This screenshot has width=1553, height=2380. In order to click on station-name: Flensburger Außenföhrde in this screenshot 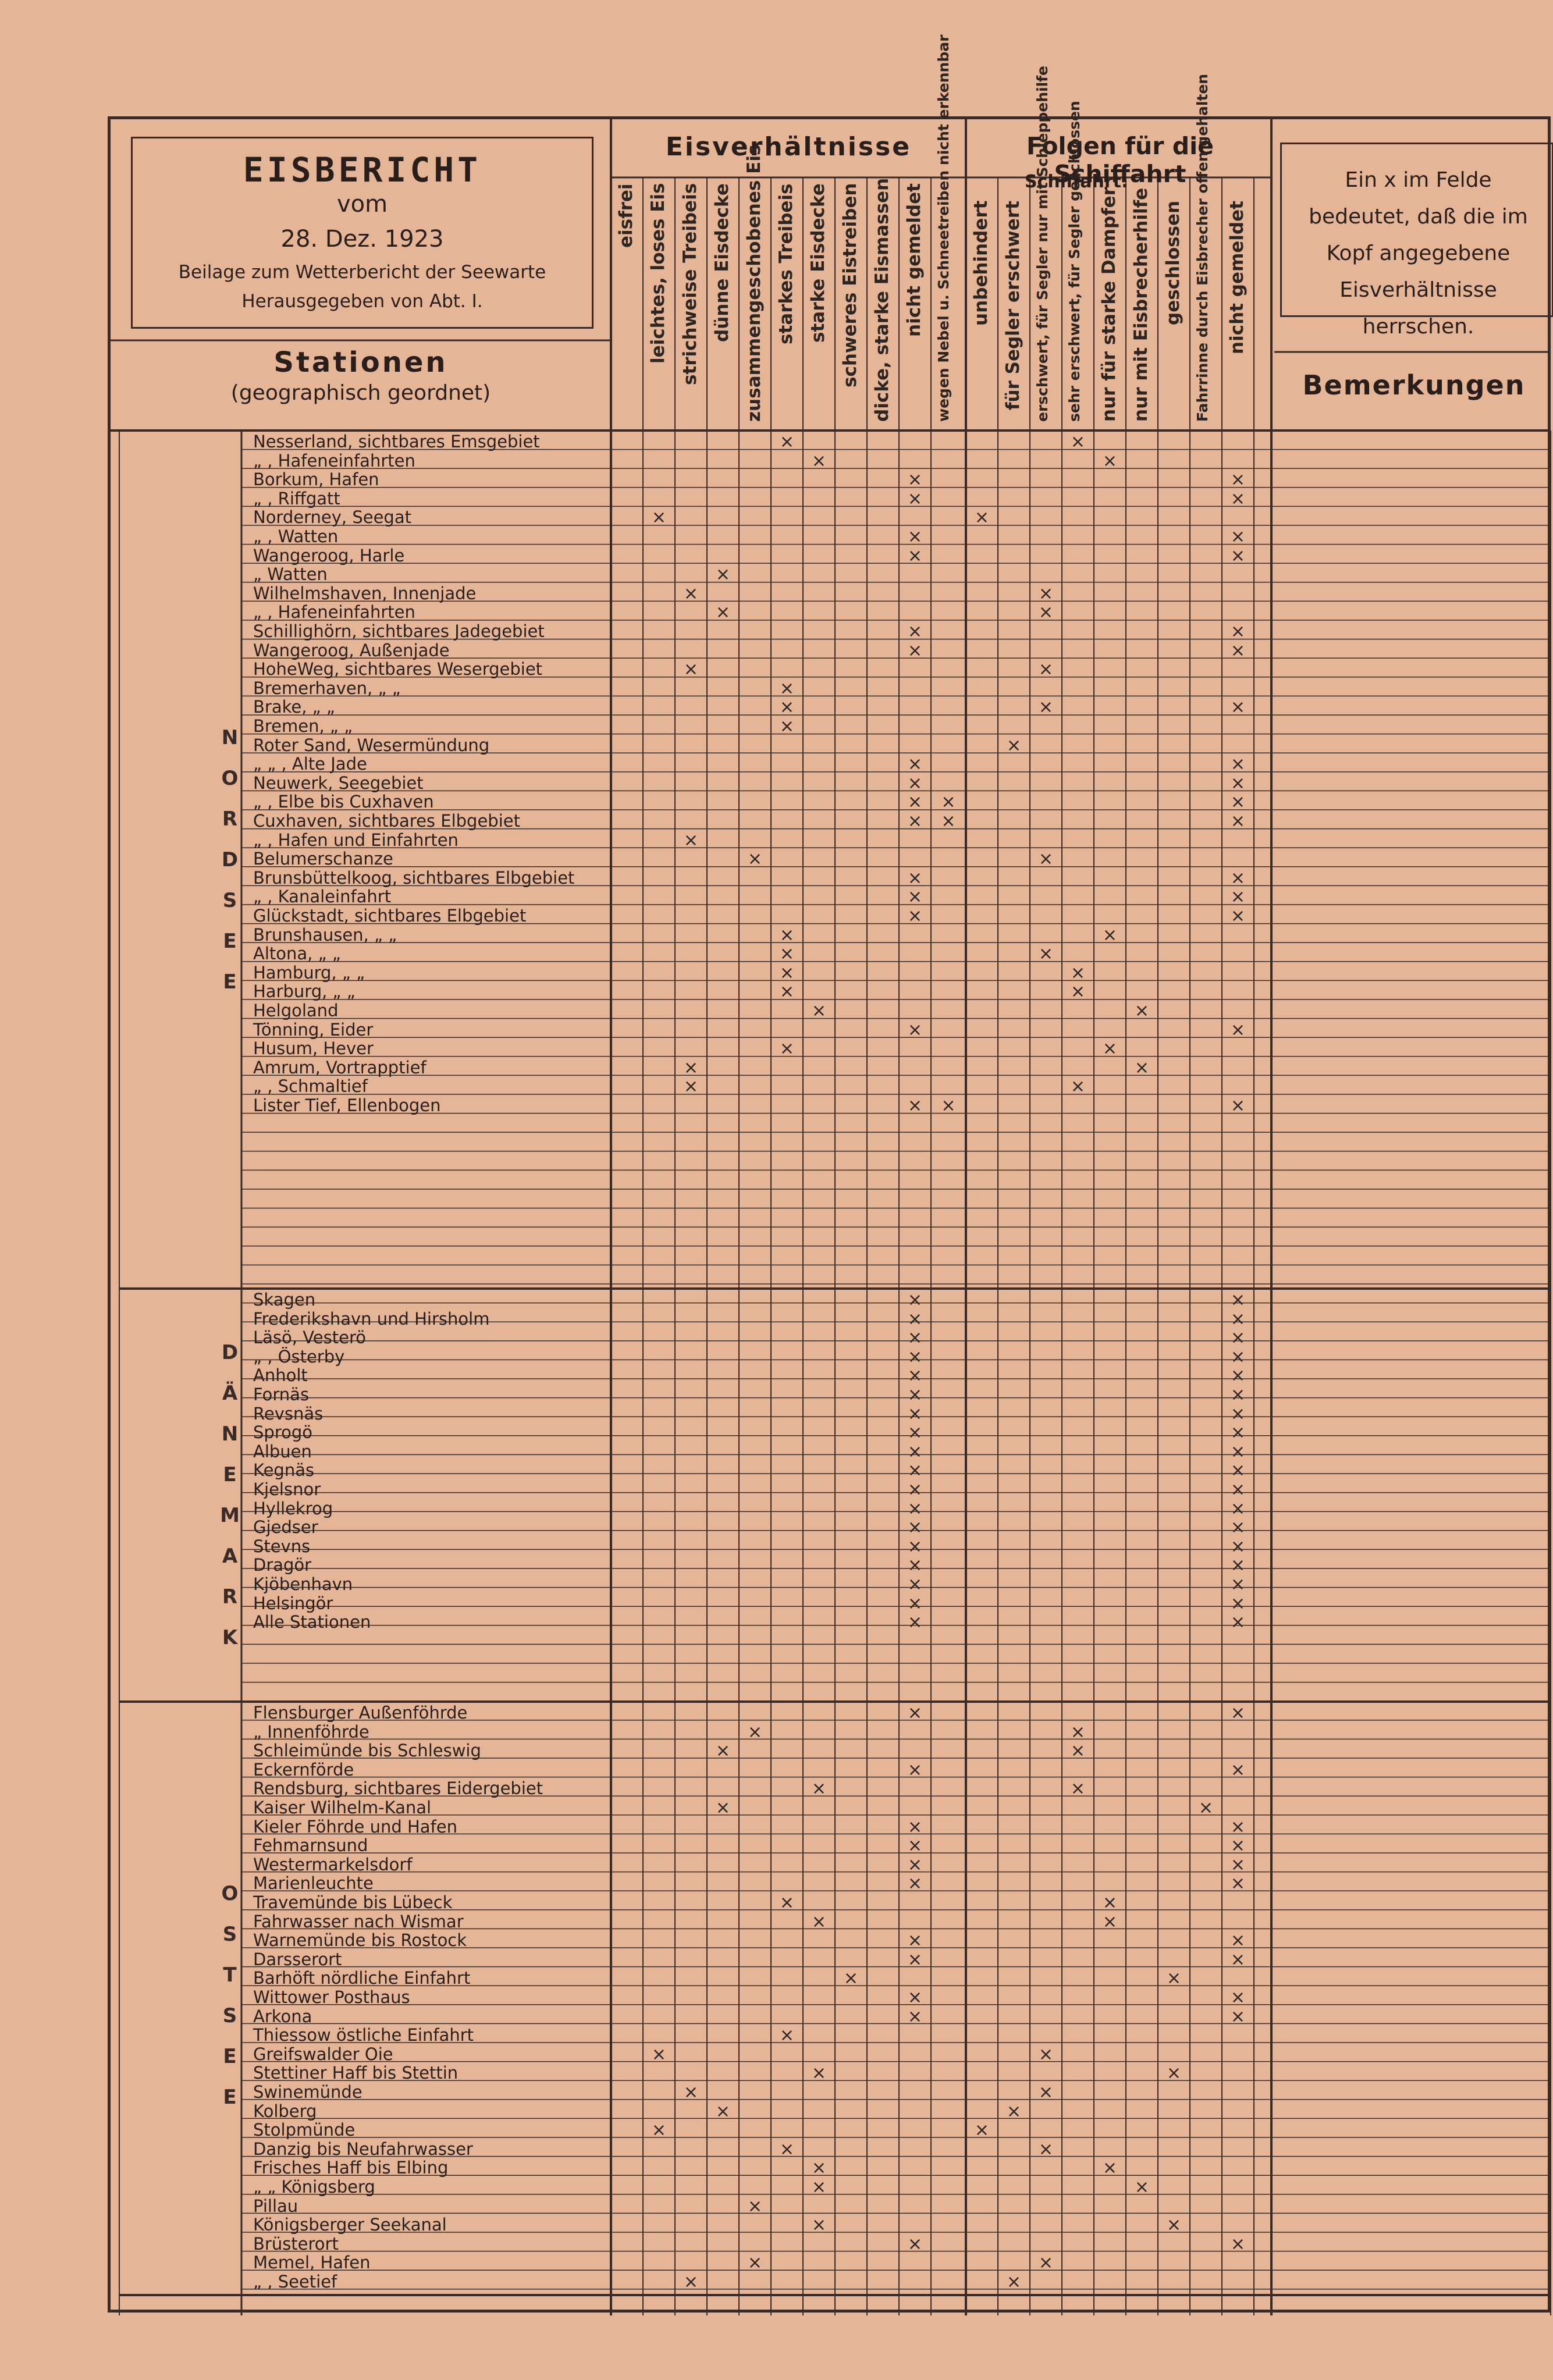, I will do `click(360, 1713)`.